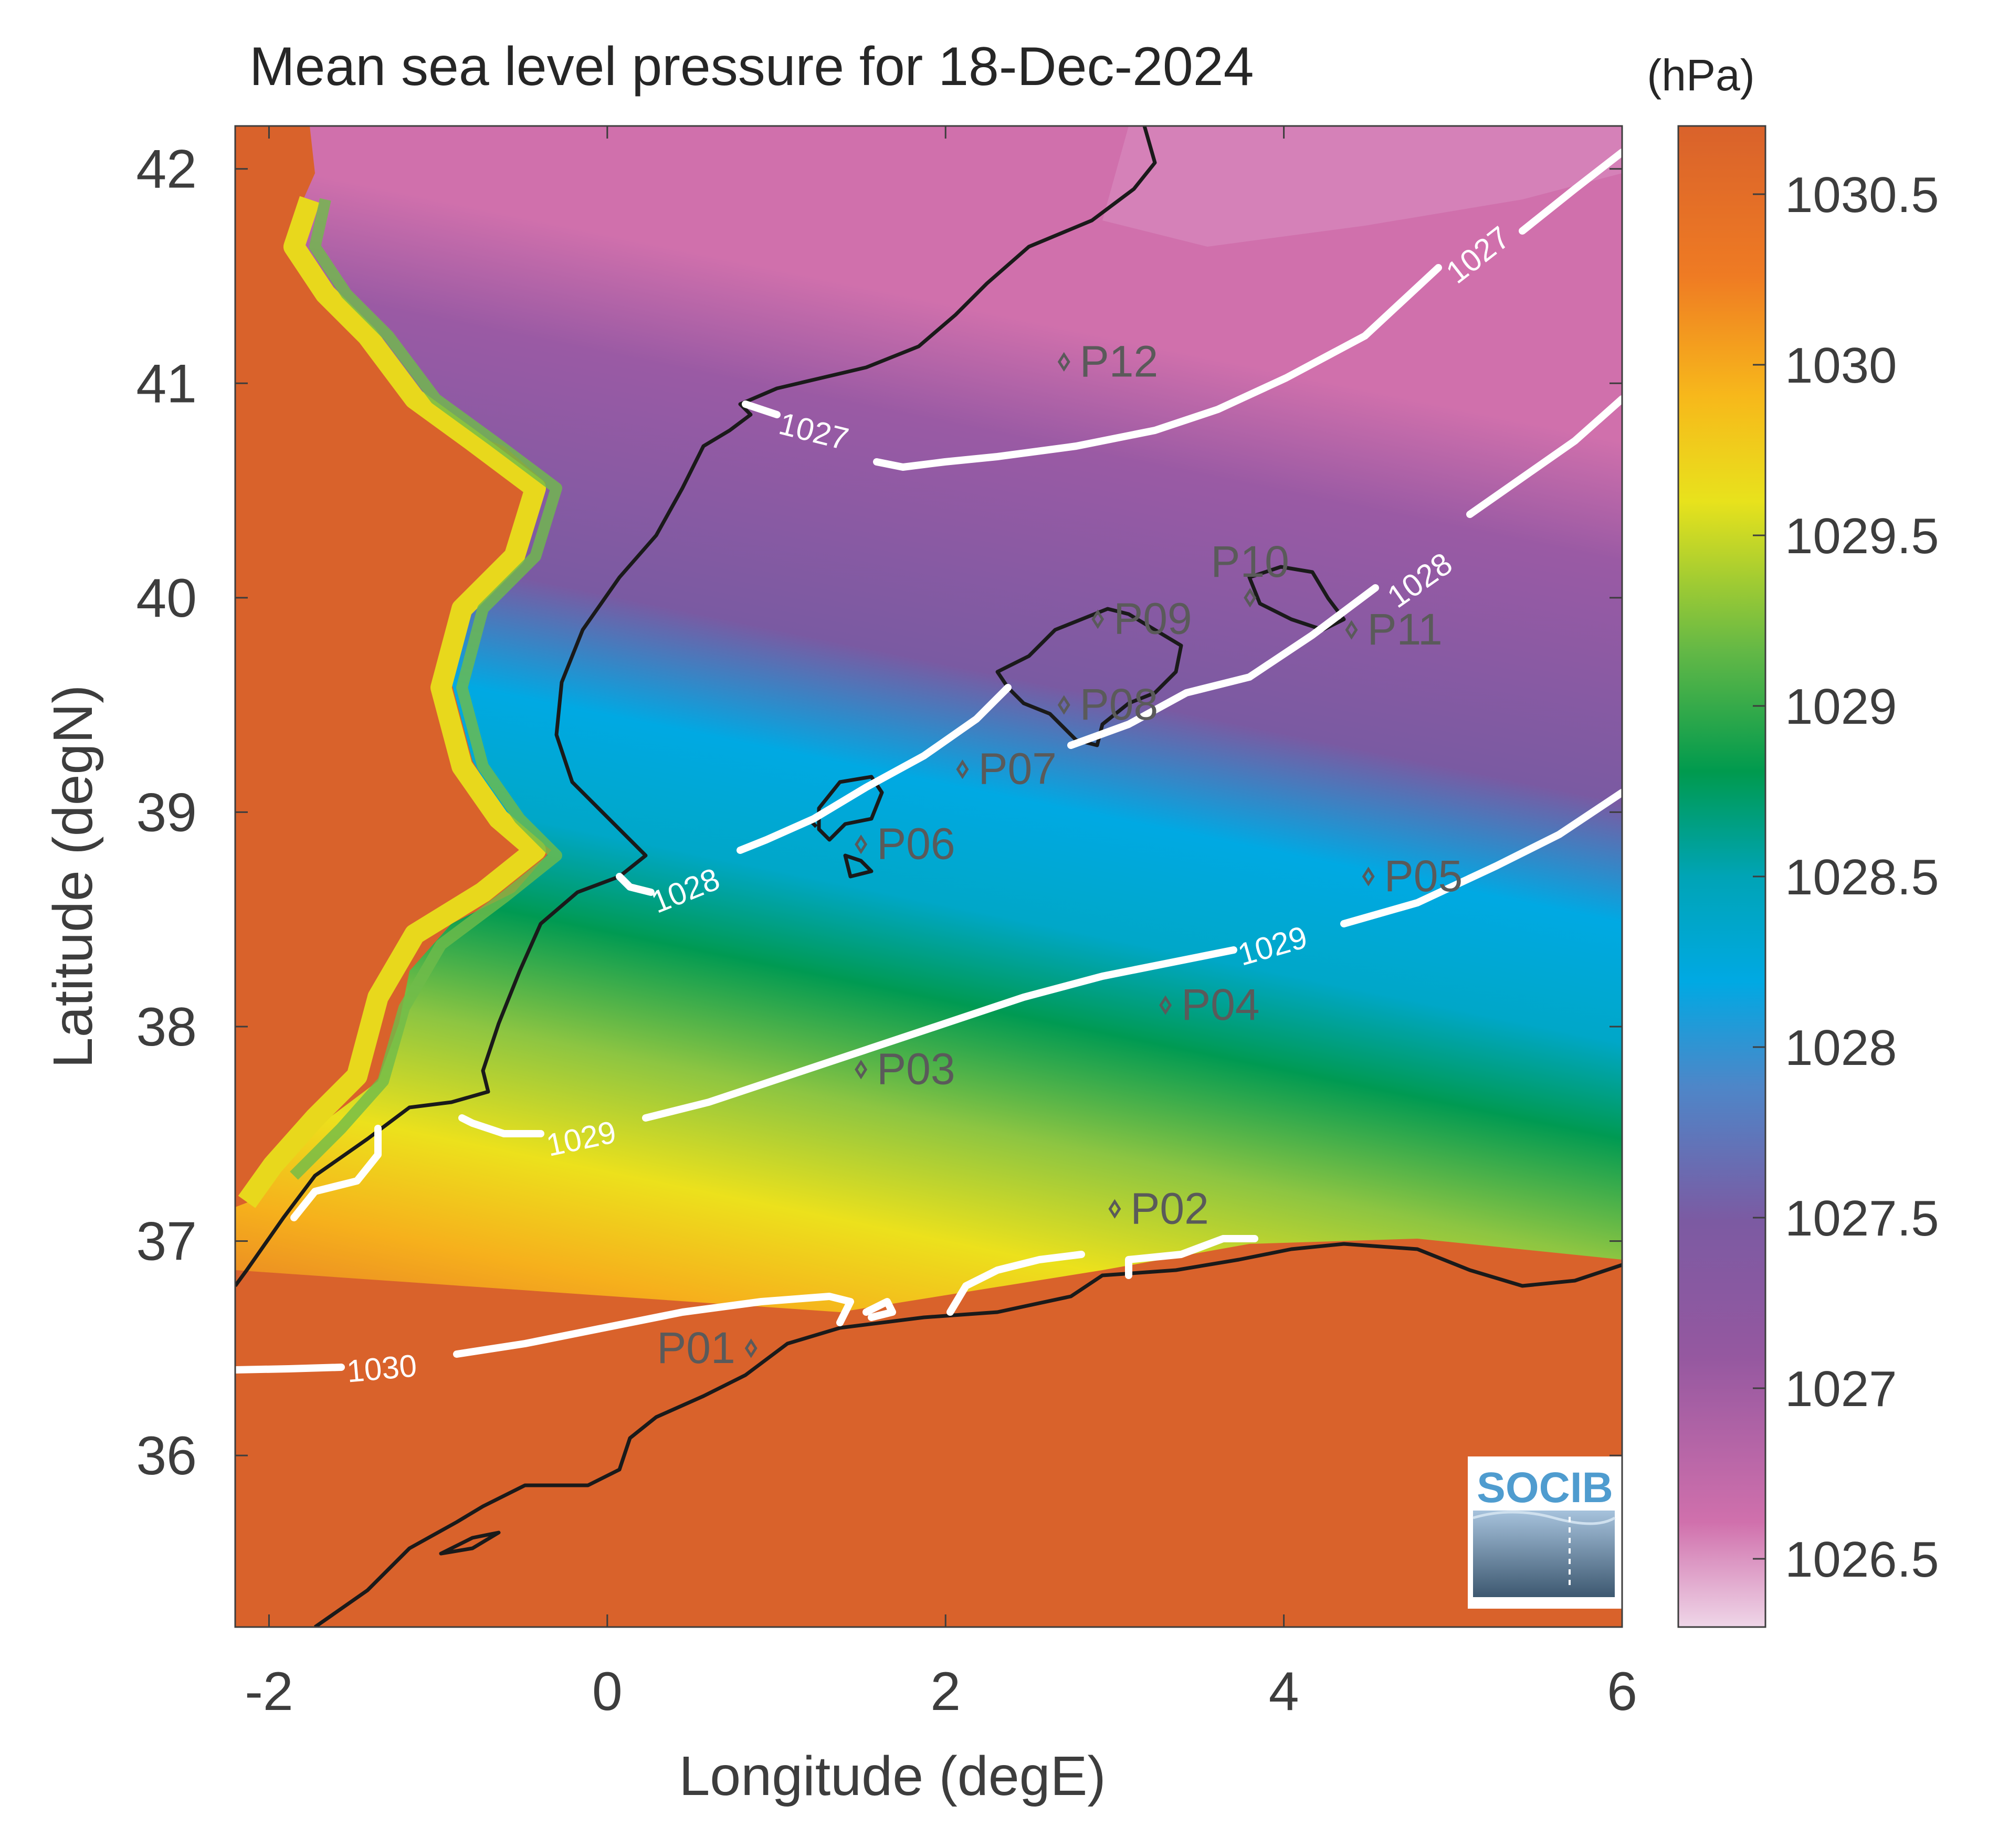  Describe the element at coordinates (426, 689) in the screenshot. I see `iberia-coastal-green` at that location.